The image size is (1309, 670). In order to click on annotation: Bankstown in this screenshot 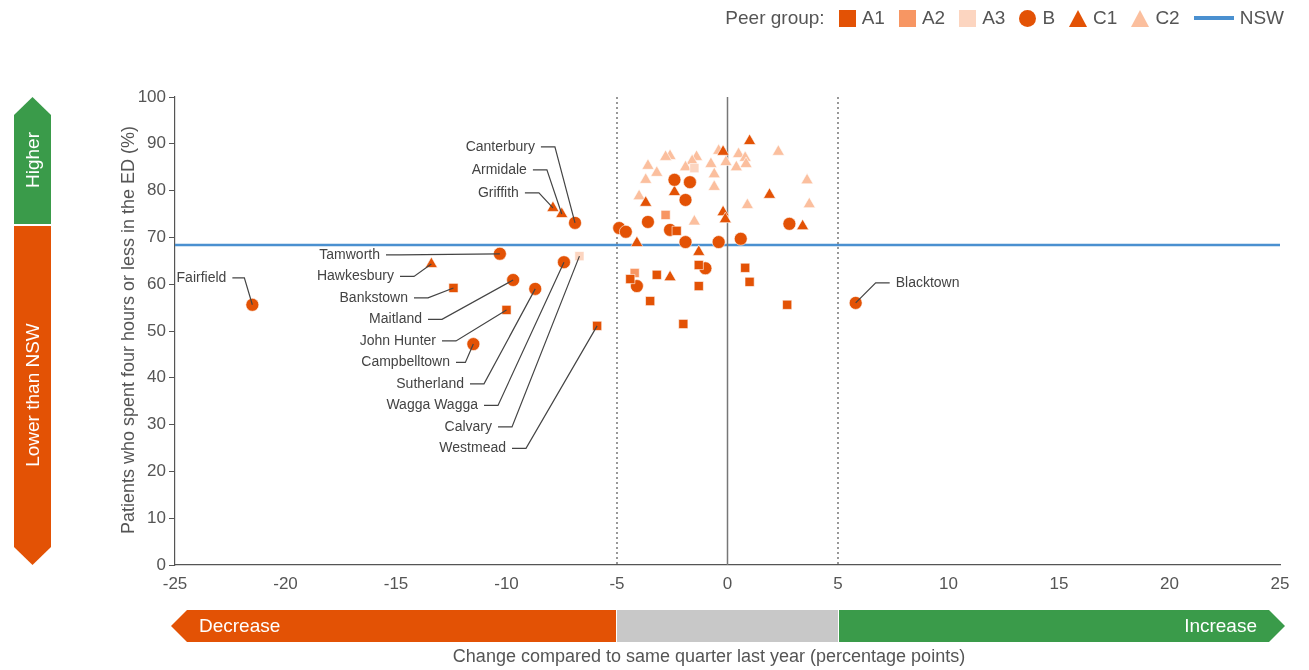, I will do `click(373, 296)`.